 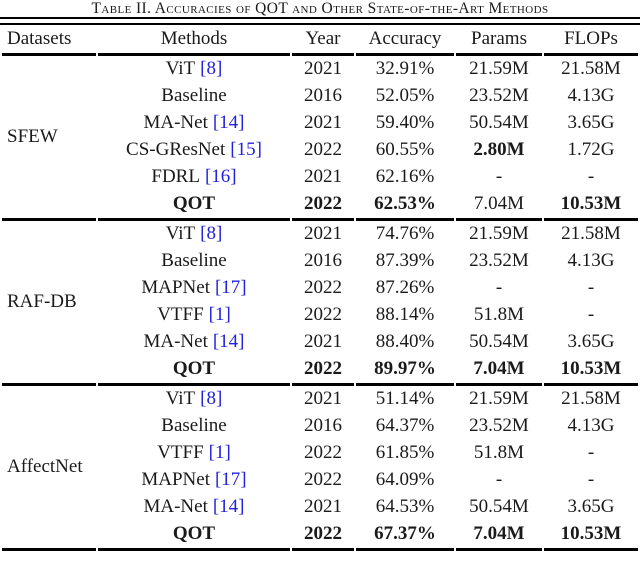 I want to click on table-row: MA-Net [14] 2021 88.40% 50.54M 3.65G, so click(x=320, y=342).